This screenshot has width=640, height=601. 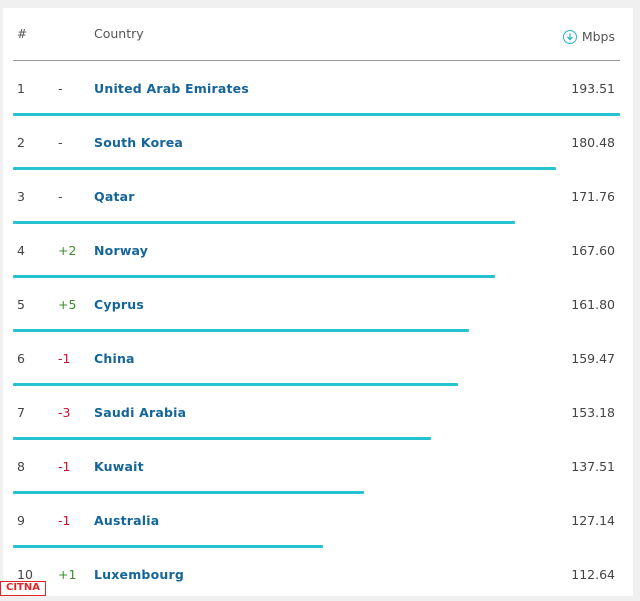 I want to click on speed-value: 180.48, so click(x=593, y=142).